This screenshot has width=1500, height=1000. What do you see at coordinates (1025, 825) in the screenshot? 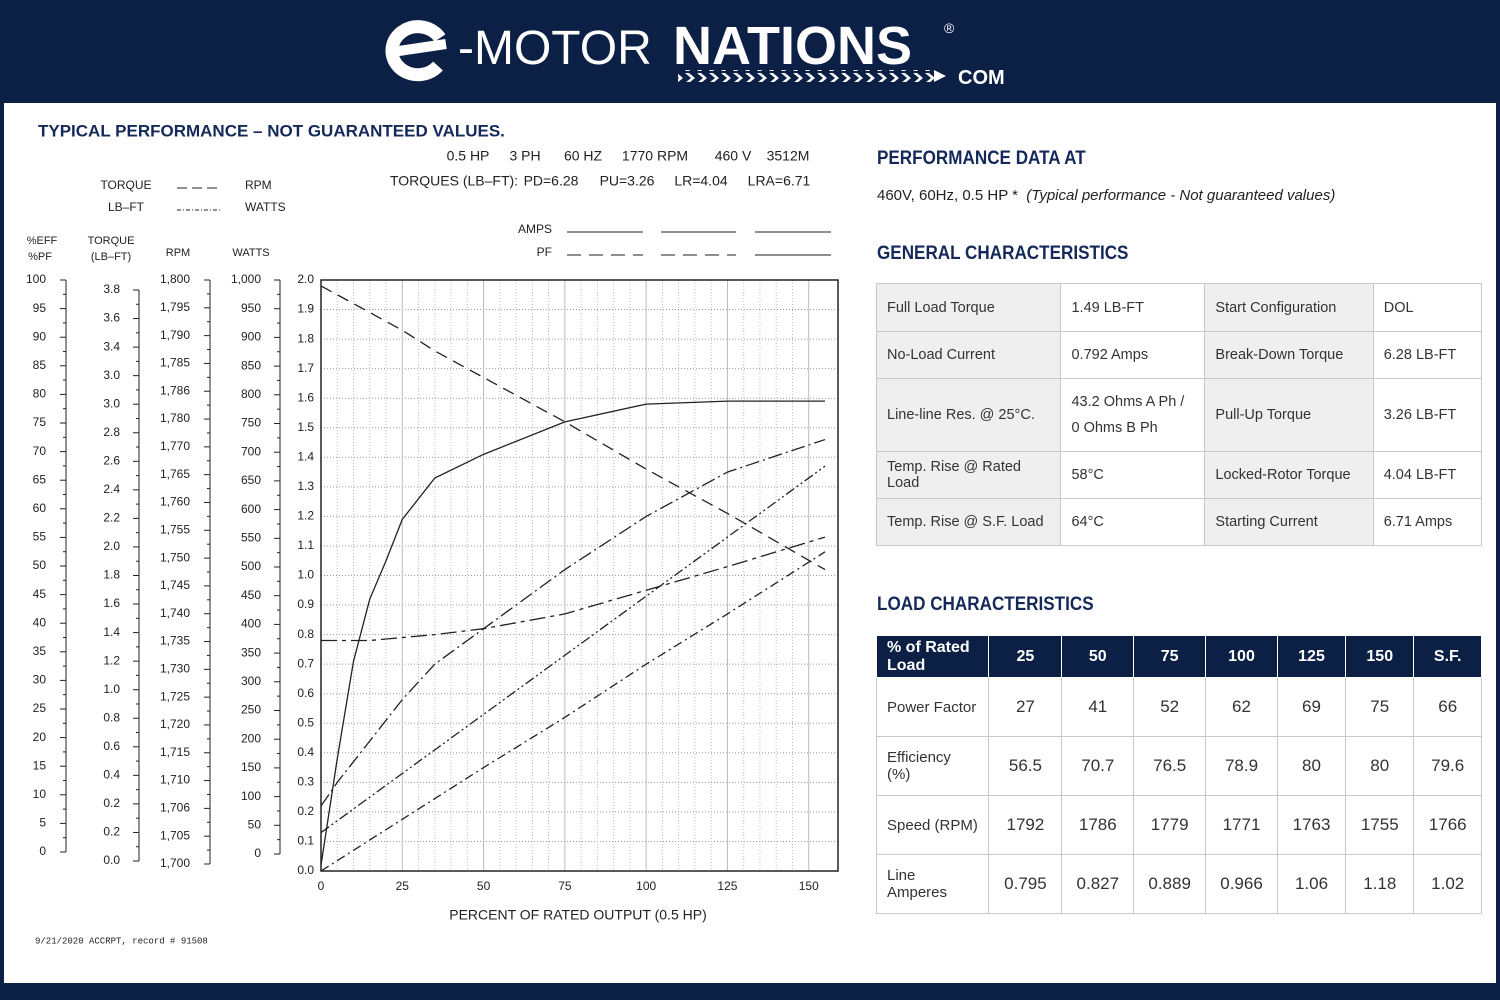
I see `table-cell: 1792` at bounding box center [1025, 825].